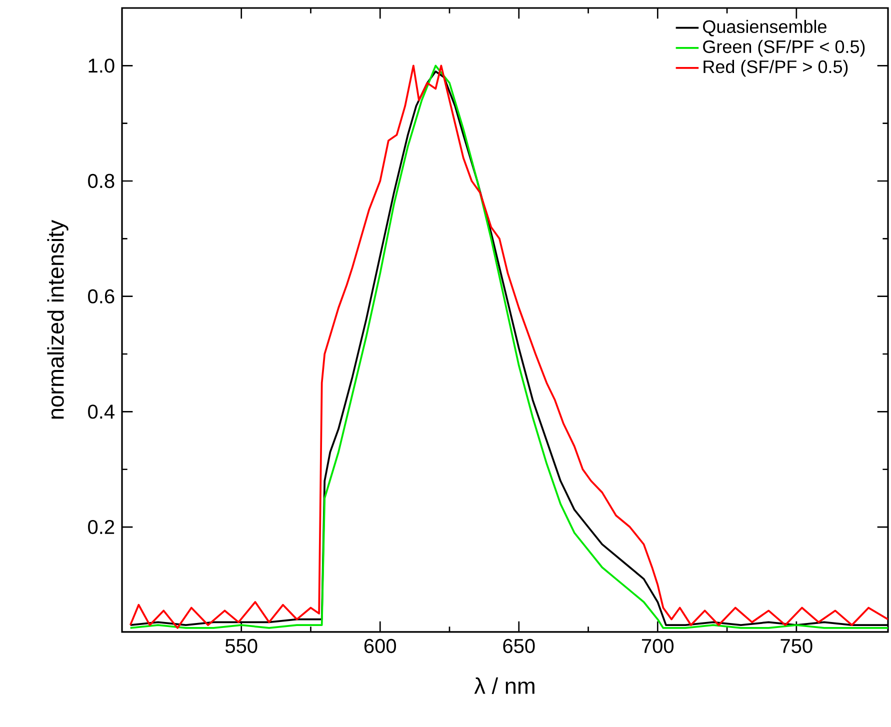 This screenshot has height=727, width=891. What do you see at coordinates (101, 527) in the screenshot?
I see `y-tick-label: 0.2` at bounding box center [101, 527].